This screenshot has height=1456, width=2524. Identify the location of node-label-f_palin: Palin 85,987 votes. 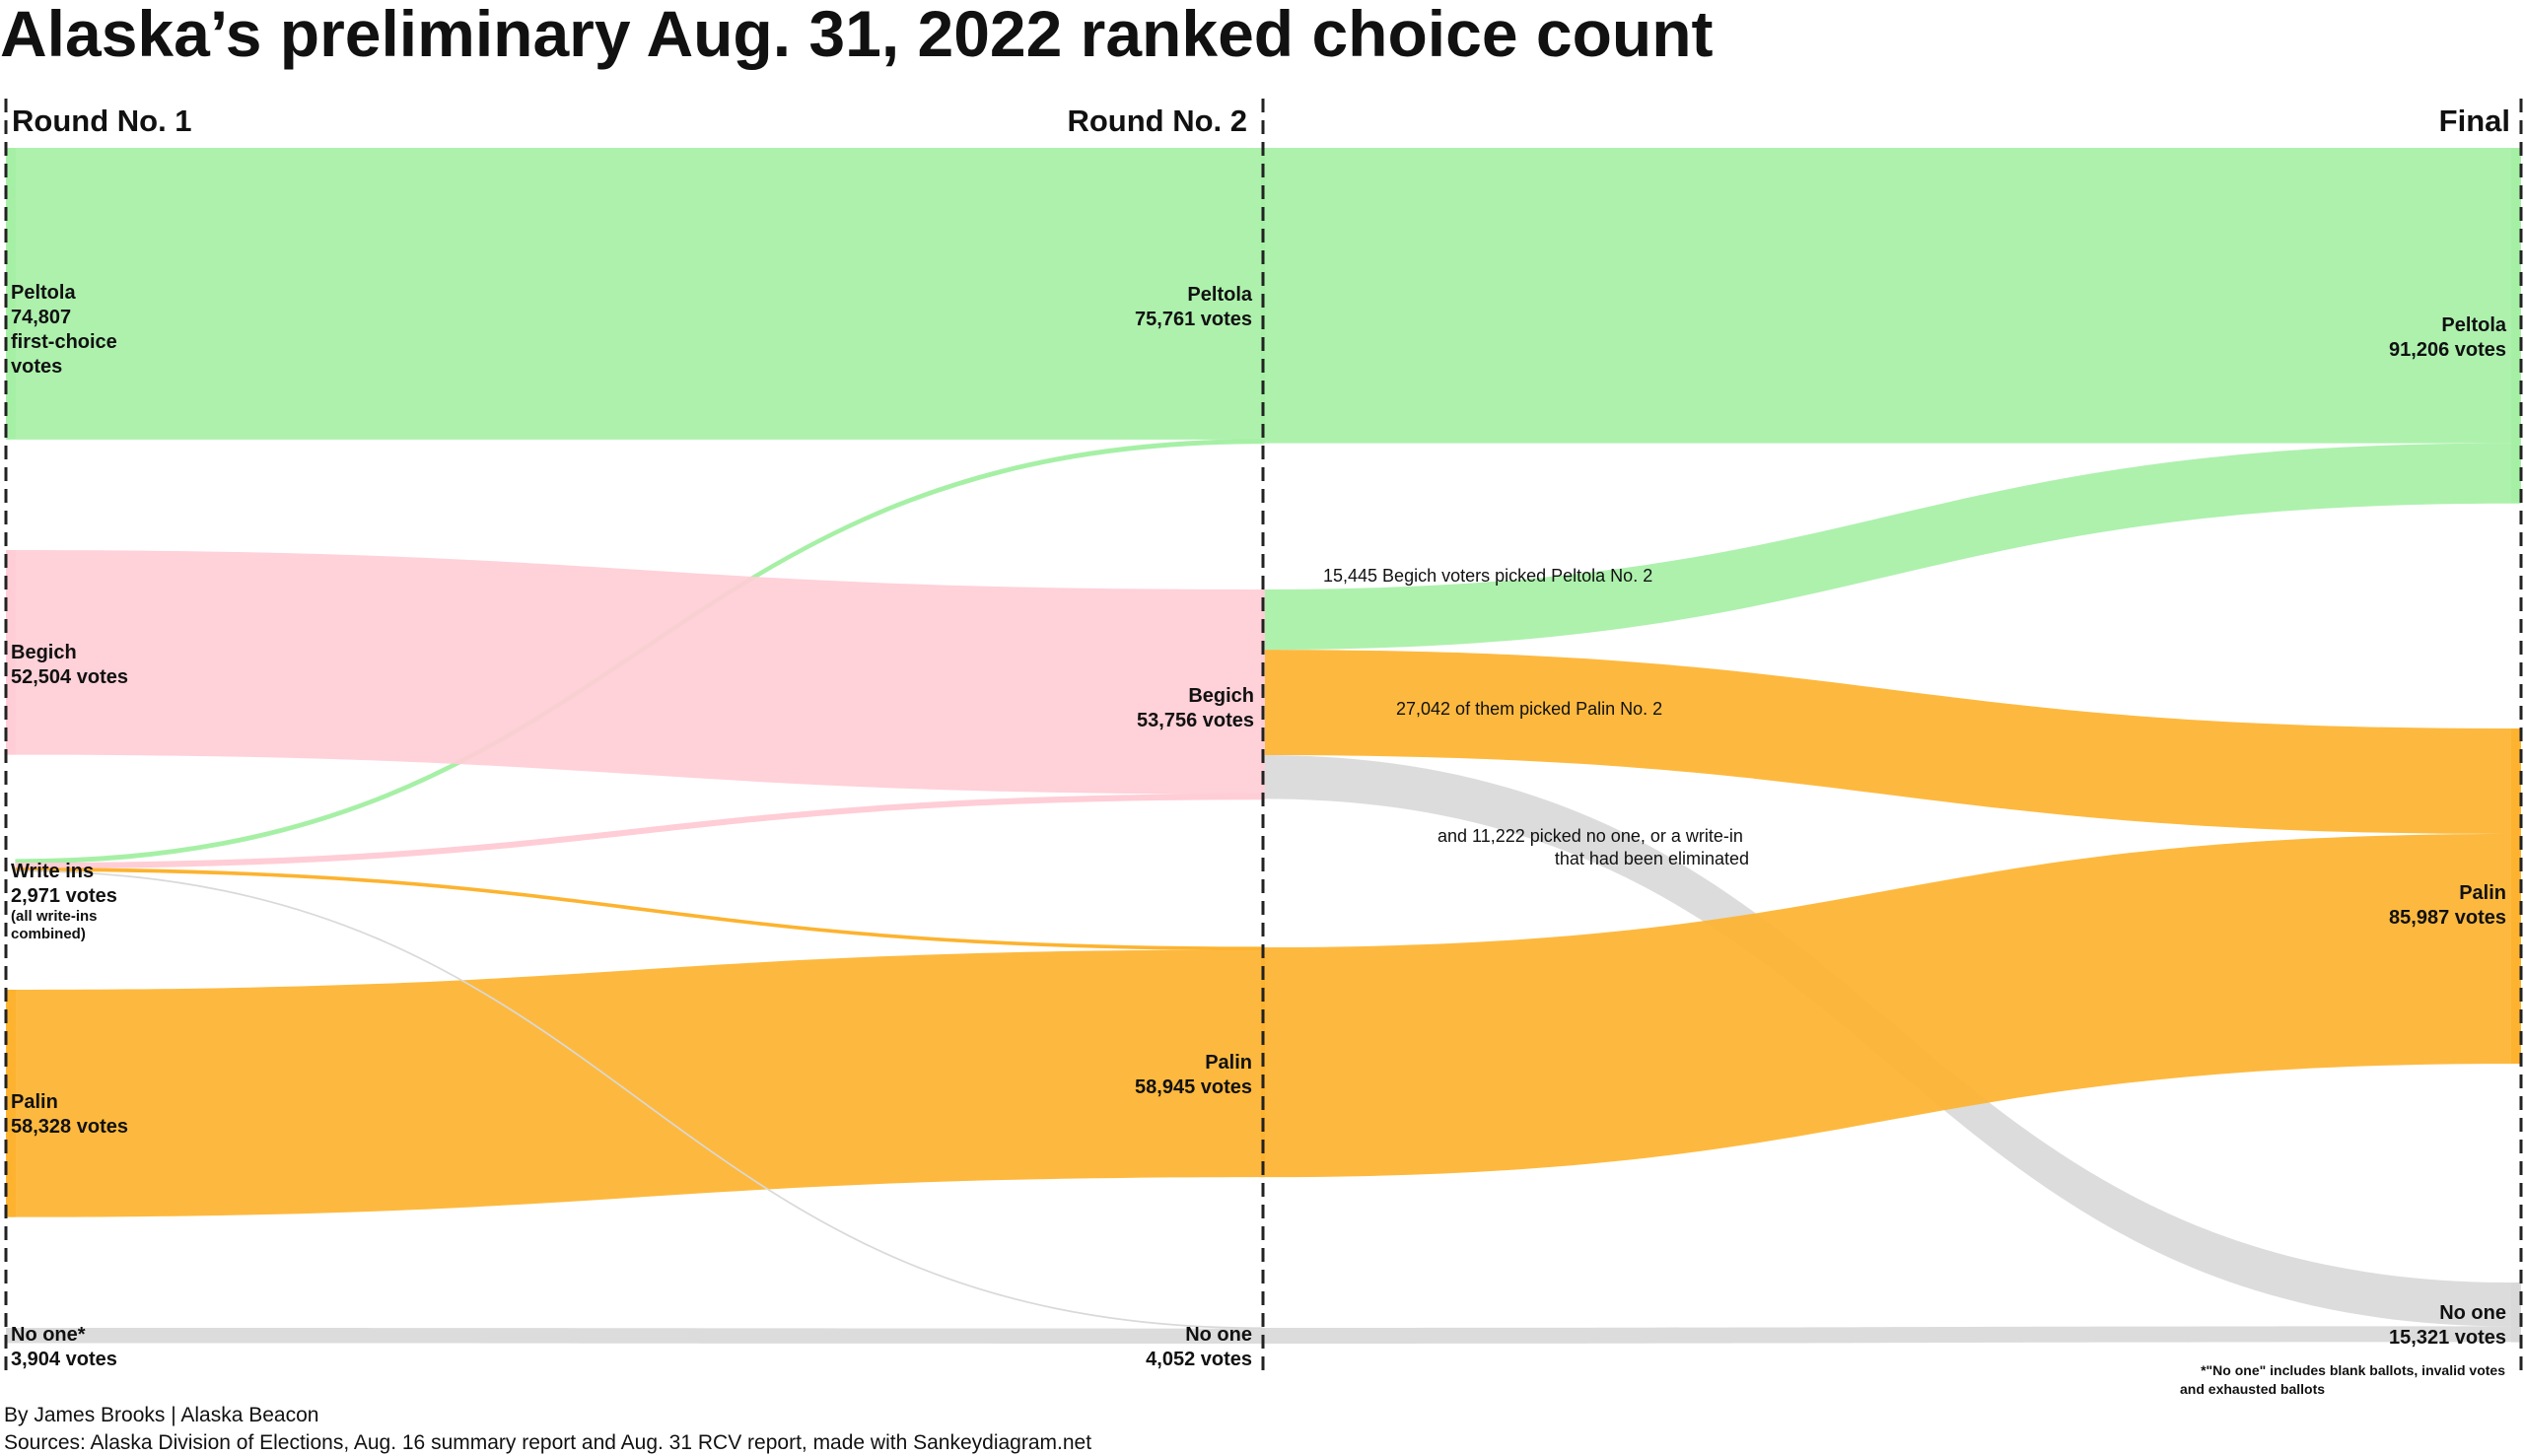
(2447, 905).